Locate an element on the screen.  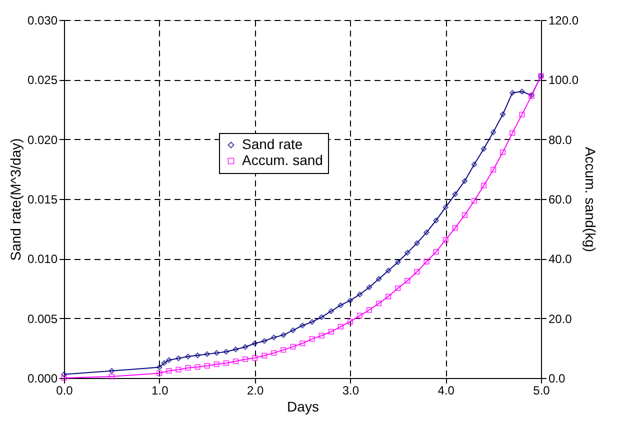
y-axis-title: Sand rate(M^3/day) is located at coordinates (15, 199).